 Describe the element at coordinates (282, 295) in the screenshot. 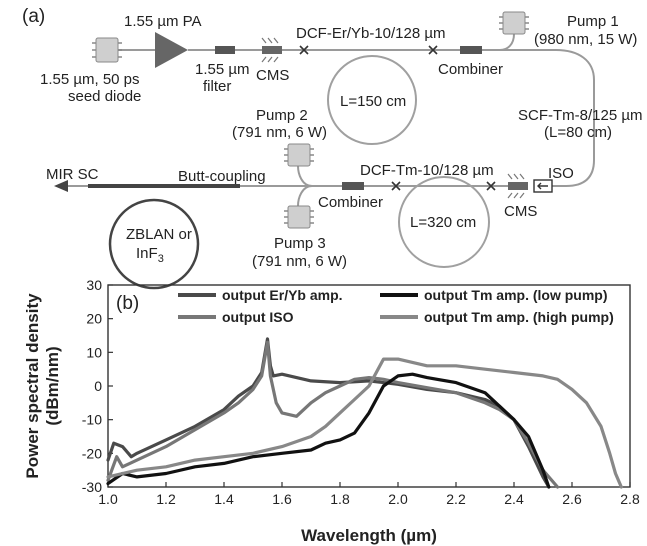

I see `legend-label: output Er/Yb amp.` at that location.